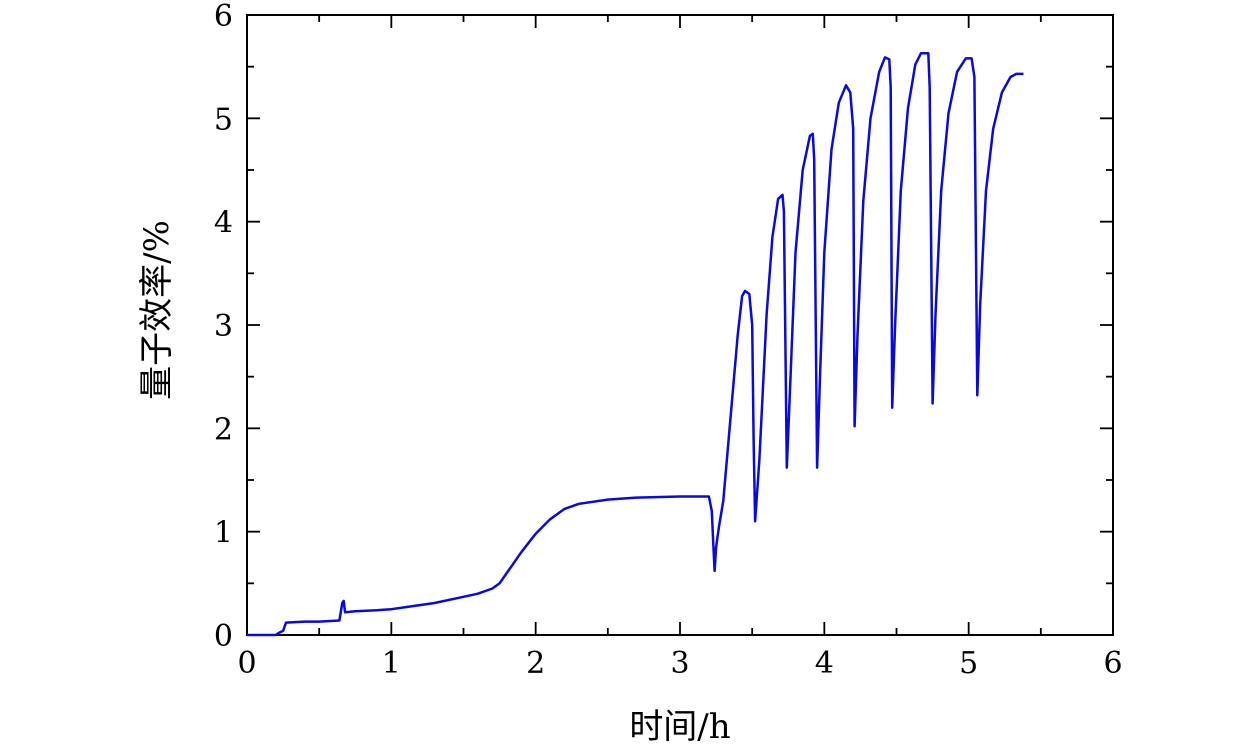 The height and width of the screenshot is (756, 1260). What do you see at coordinates (1112, 663) in the screenshot?
I see `x-tick-label: 6` at bounding box center [1112, 663].